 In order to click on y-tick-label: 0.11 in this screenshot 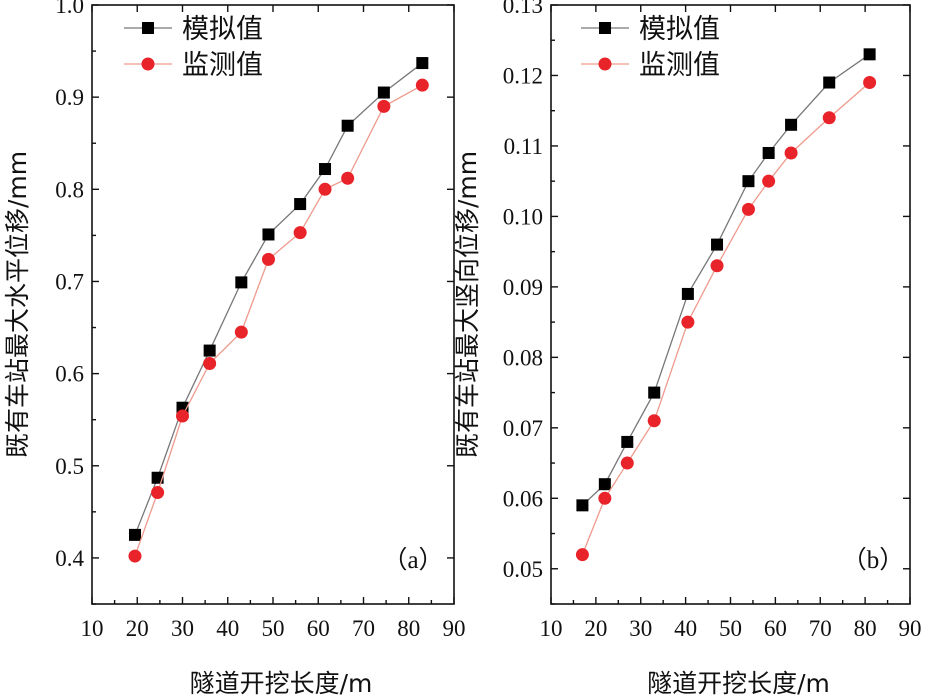, I will do `click(523, 146)`.